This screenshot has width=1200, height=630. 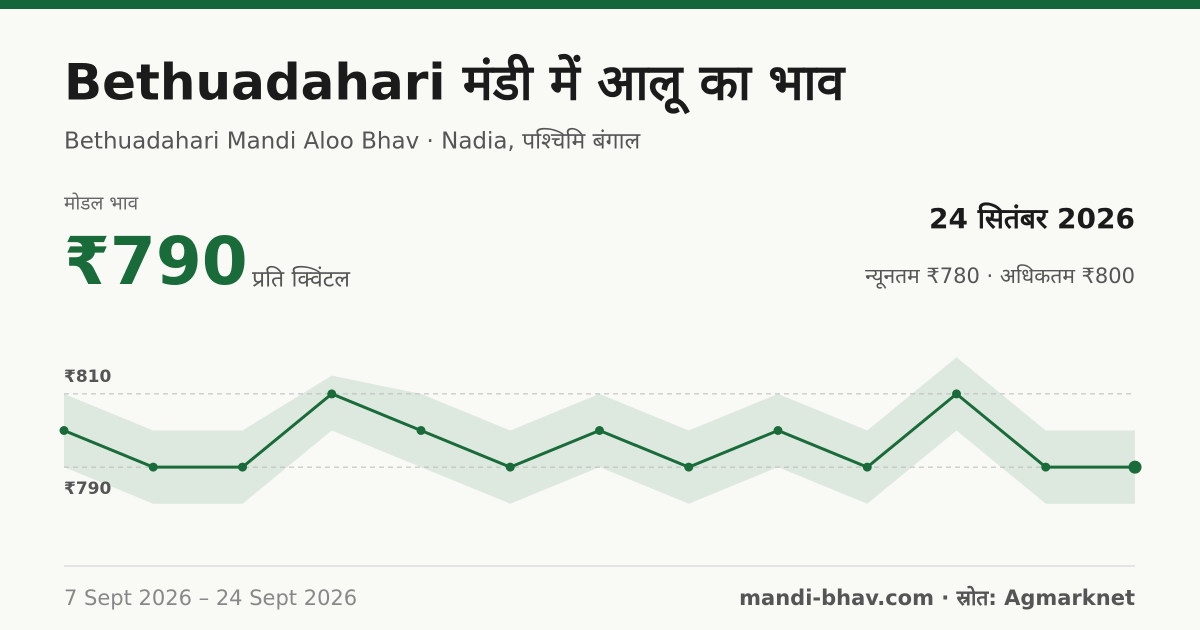 What do you see at coordinates (1032, 218) in the screenshot?
I see `date: 24 सितंबर 2026` at bounding box center [1032, 218].